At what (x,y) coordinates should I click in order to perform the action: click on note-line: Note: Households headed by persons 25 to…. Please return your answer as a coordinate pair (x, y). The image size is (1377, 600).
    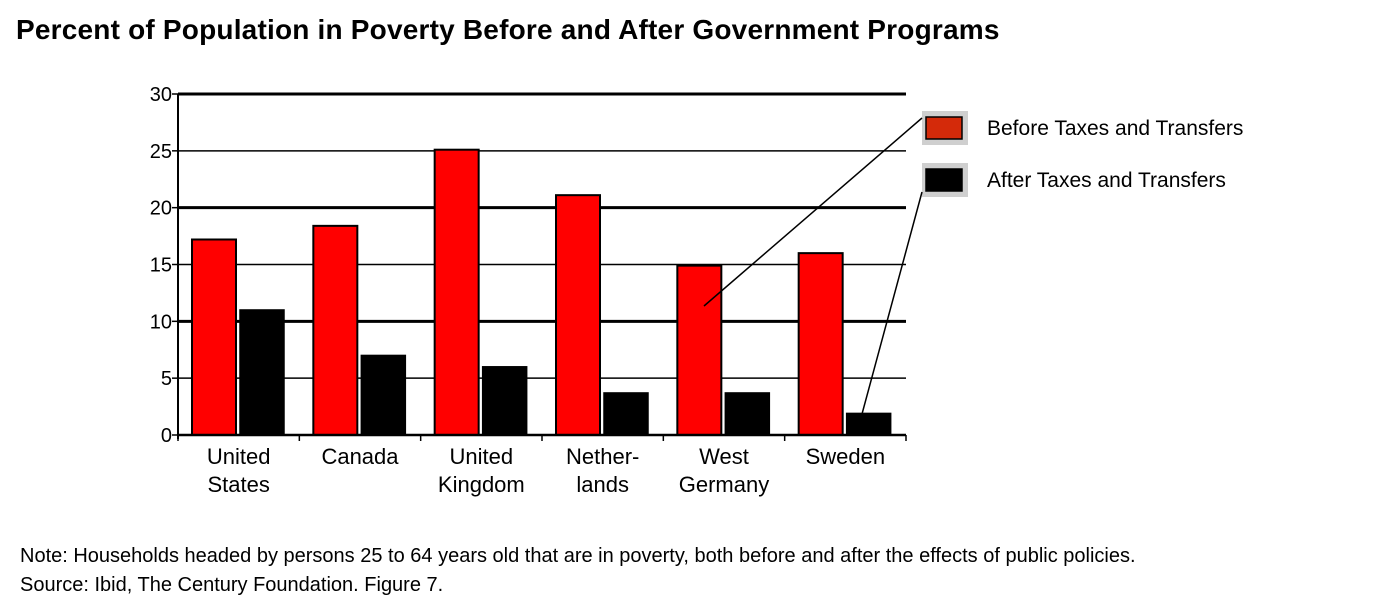
    Looking at the image, I should click on (578, 556).